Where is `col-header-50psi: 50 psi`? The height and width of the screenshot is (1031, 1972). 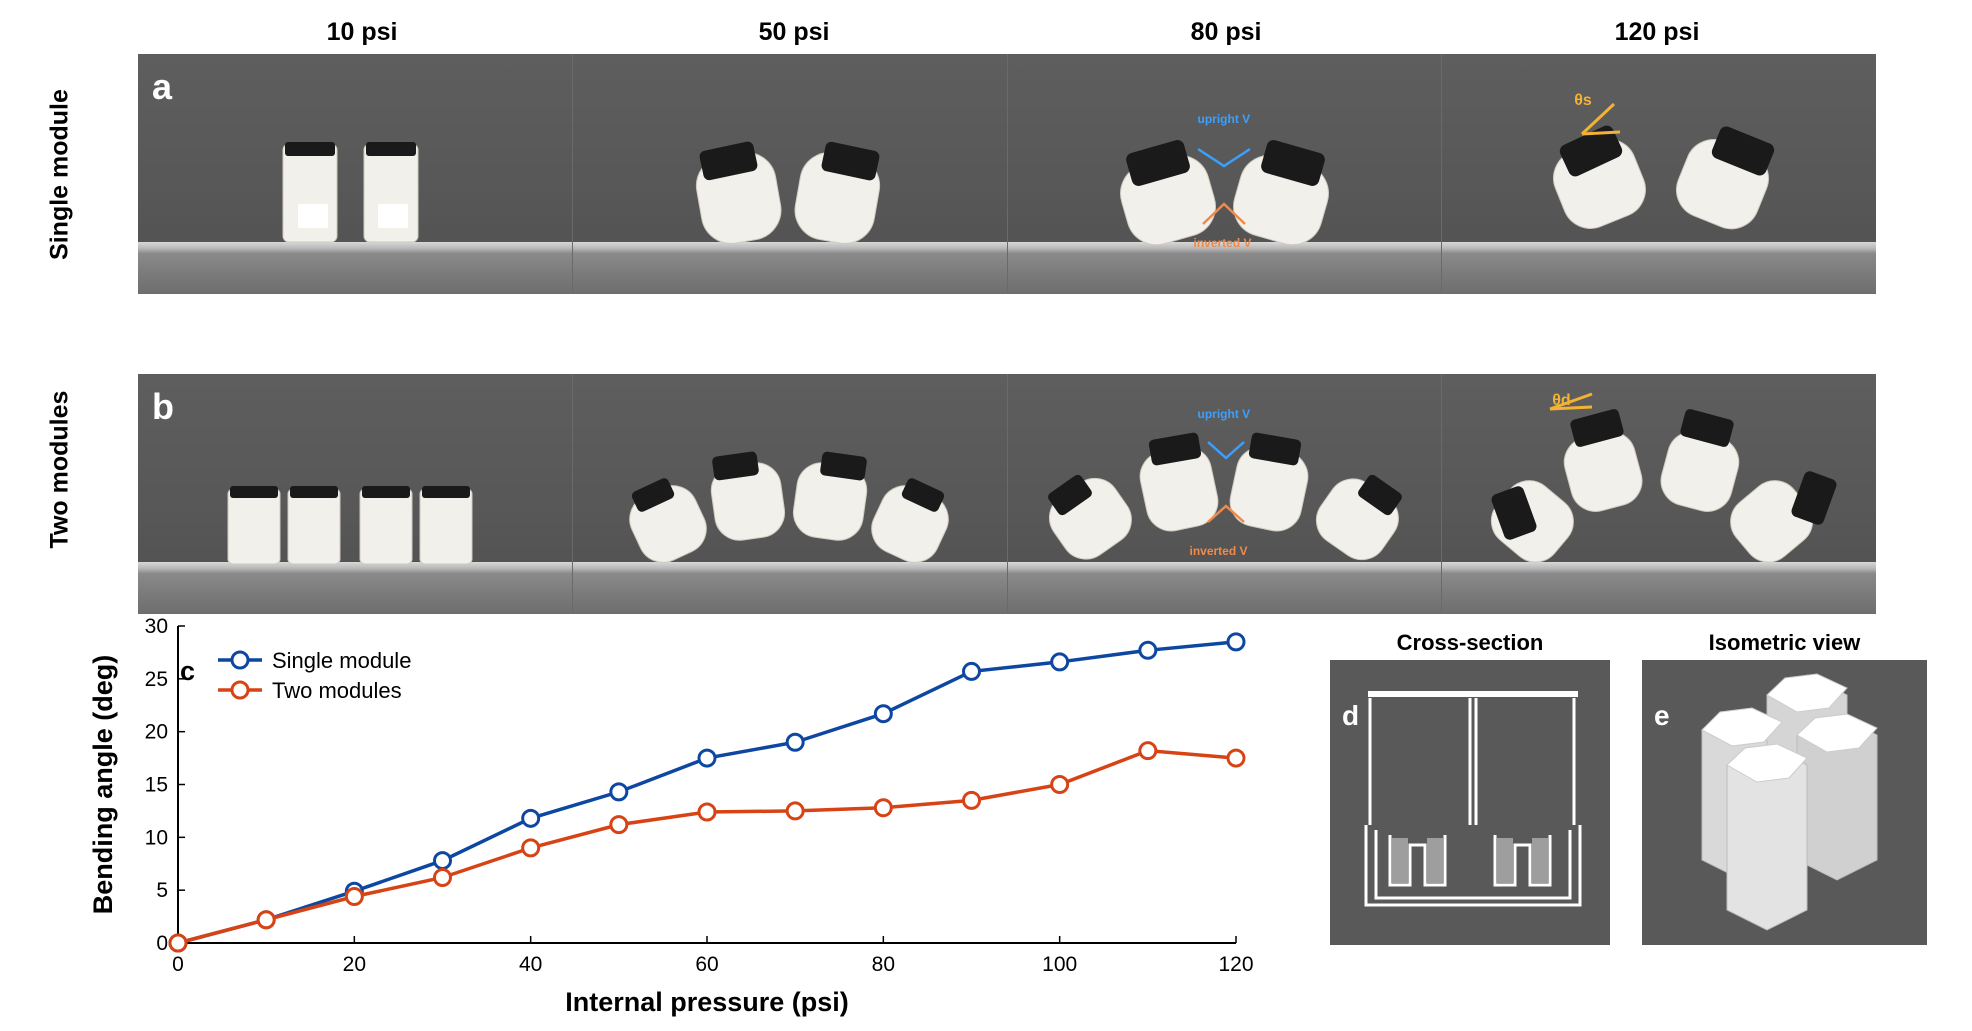 col-header-50psi: 50 psi is located at coordinates (794, 32).